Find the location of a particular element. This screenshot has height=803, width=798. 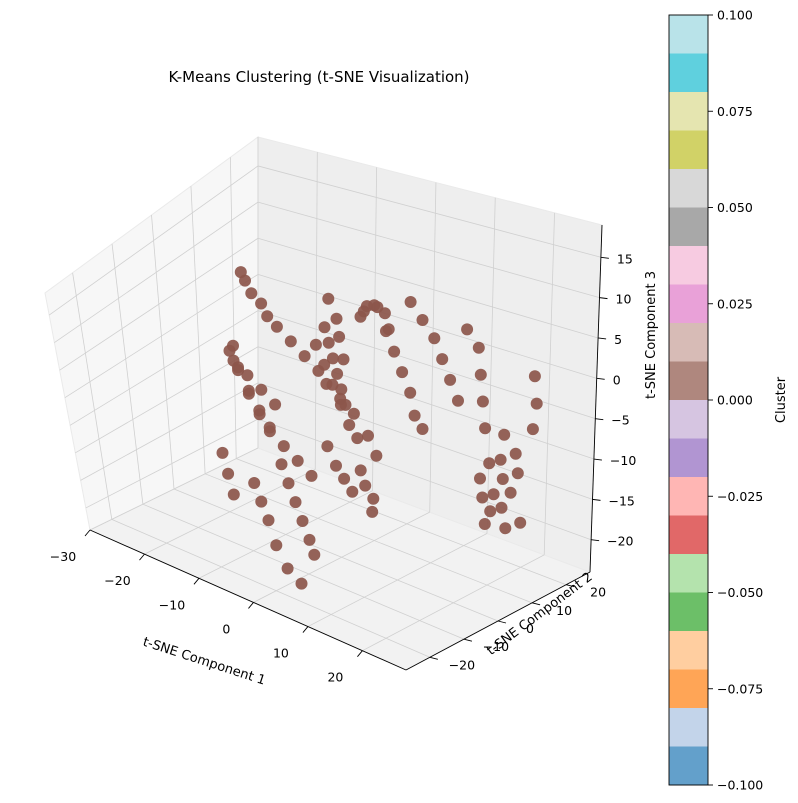

colorbar-label: Cluster is located at coordinates (781, 399).